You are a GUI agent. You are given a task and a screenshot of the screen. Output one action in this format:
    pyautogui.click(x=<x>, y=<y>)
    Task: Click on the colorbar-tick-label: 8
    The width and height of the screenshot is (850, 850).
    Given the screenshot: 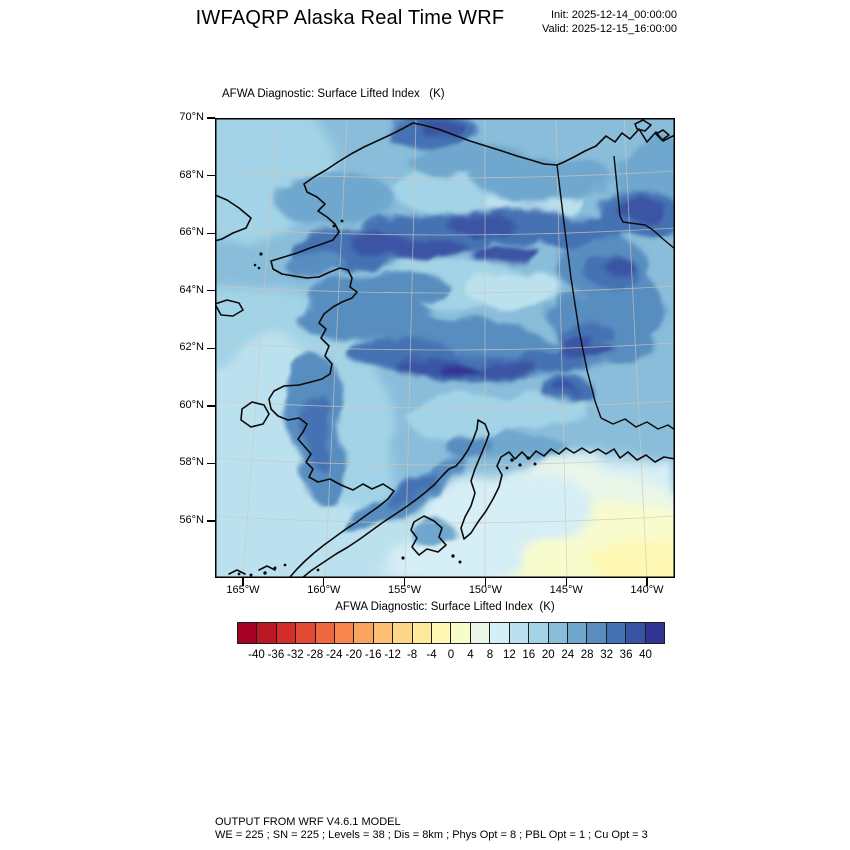 What is the action you would take?
    pyautogui.click(x=490, y=655)
    